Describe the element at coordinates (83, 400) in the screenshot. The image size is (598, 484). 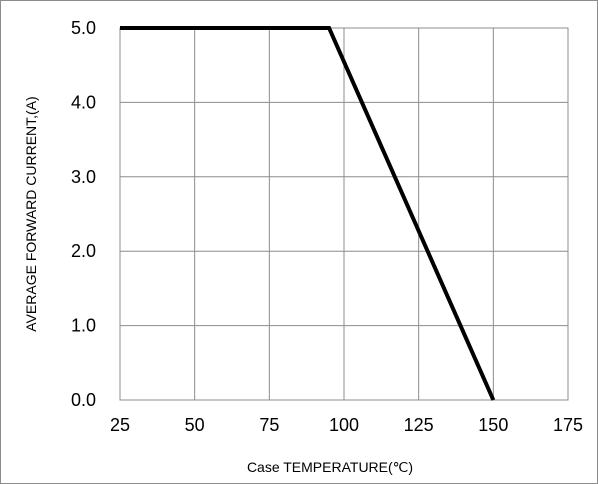
I see `y-tick-label: 0.0` at that location.